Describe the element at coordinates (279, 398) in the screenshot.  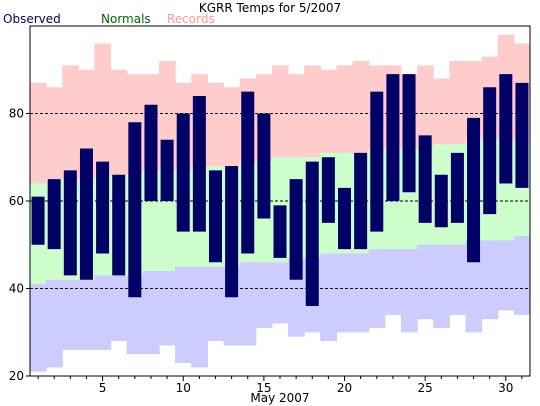
I see `x-axis-label: May 2007` at that location.